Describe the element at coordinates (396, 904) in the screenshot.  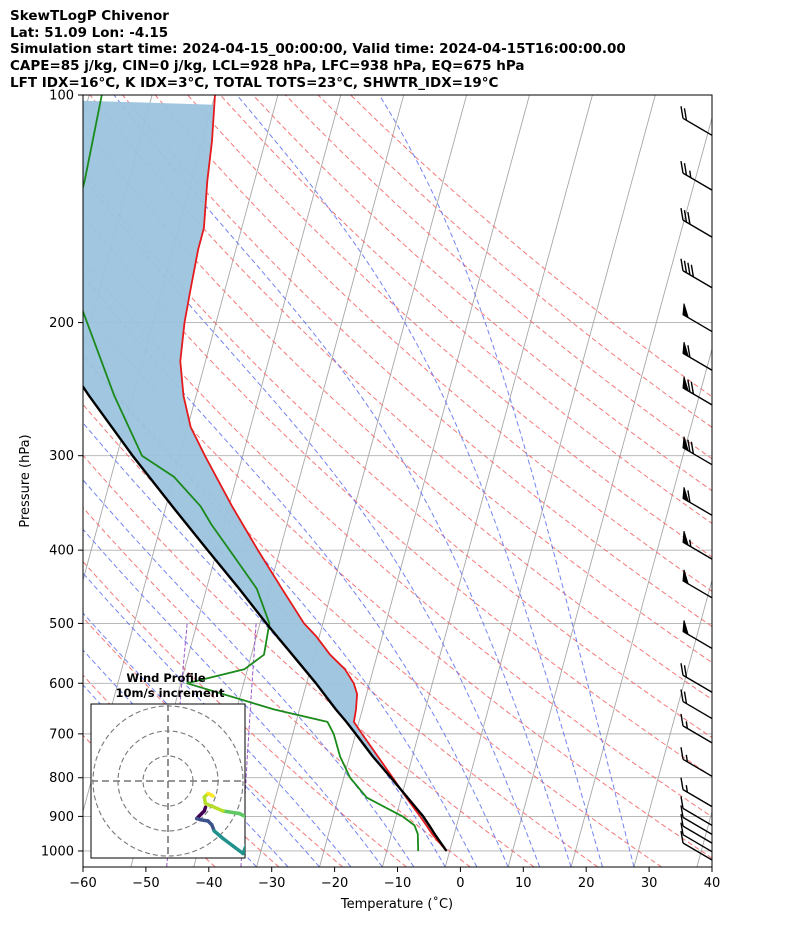
I see `x-axis-label: Temperature (˚C)` at that location.